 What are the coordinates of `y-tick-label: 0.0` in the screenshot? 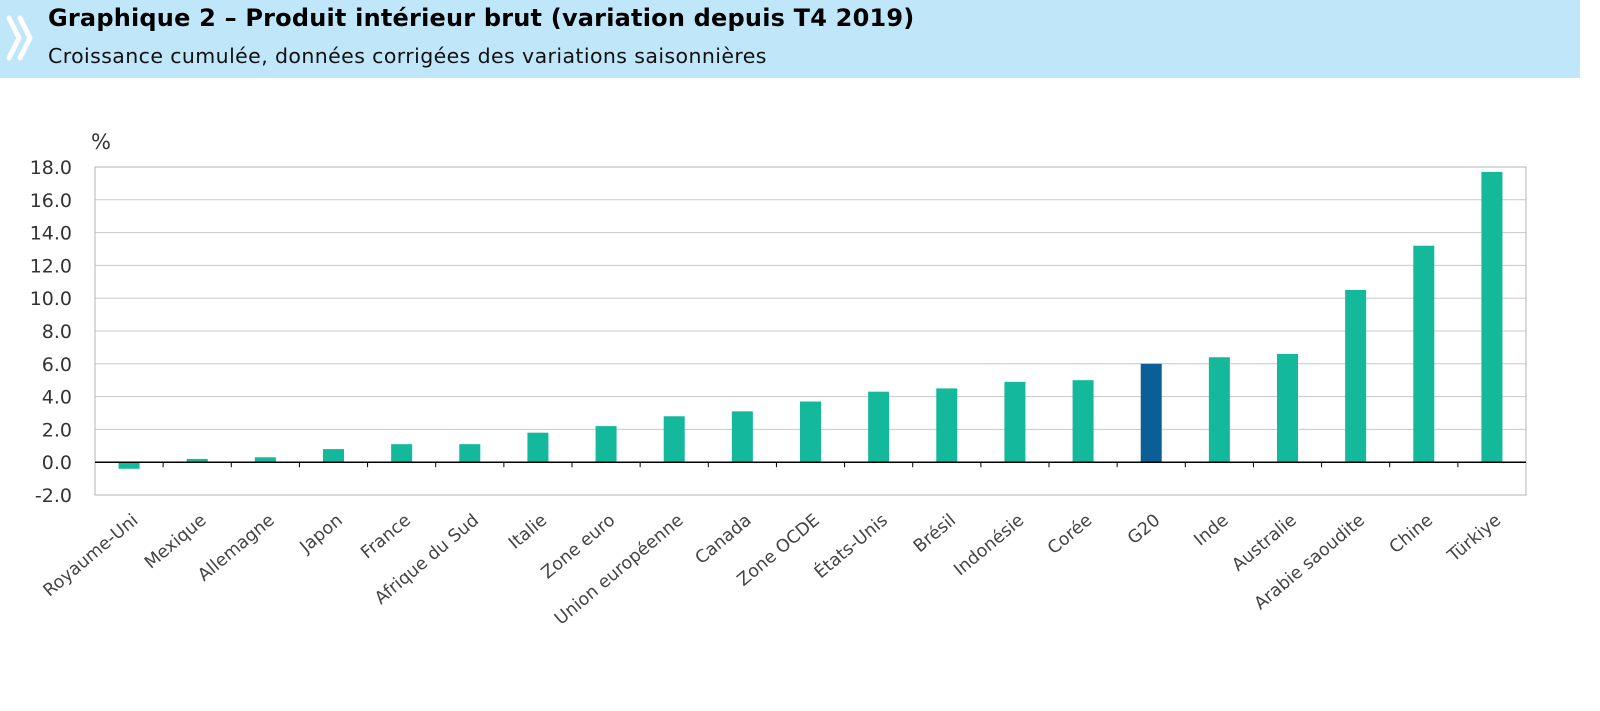 It's located at (57, 463).